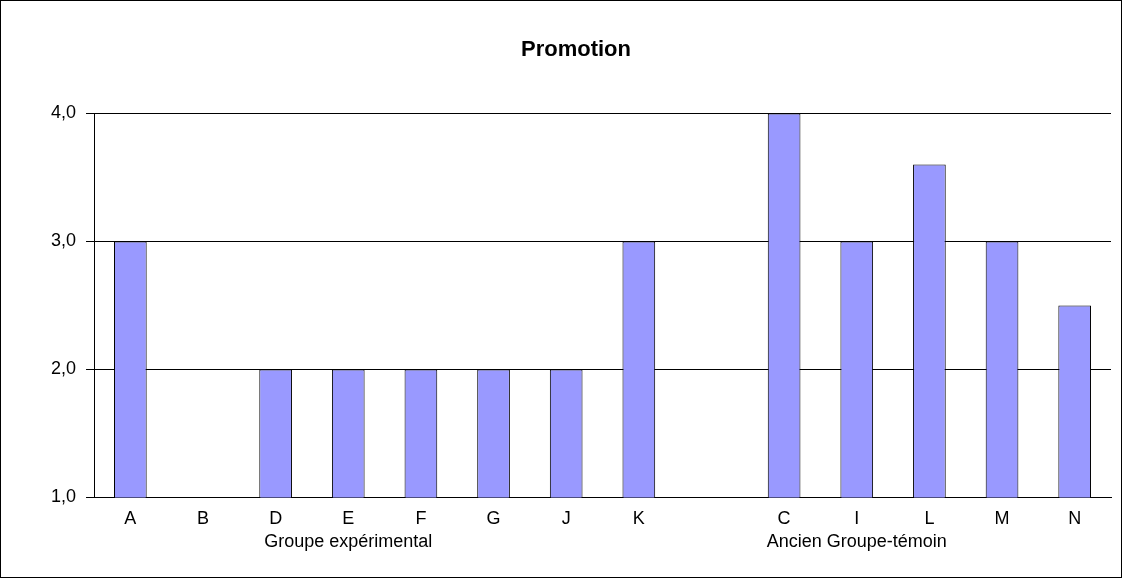 Image resolution: width=1122 pixels, height=578 pixels. Describe the element at coordinates (566, 518) in the screenshot. I see `x-tick-label: J` at that location.